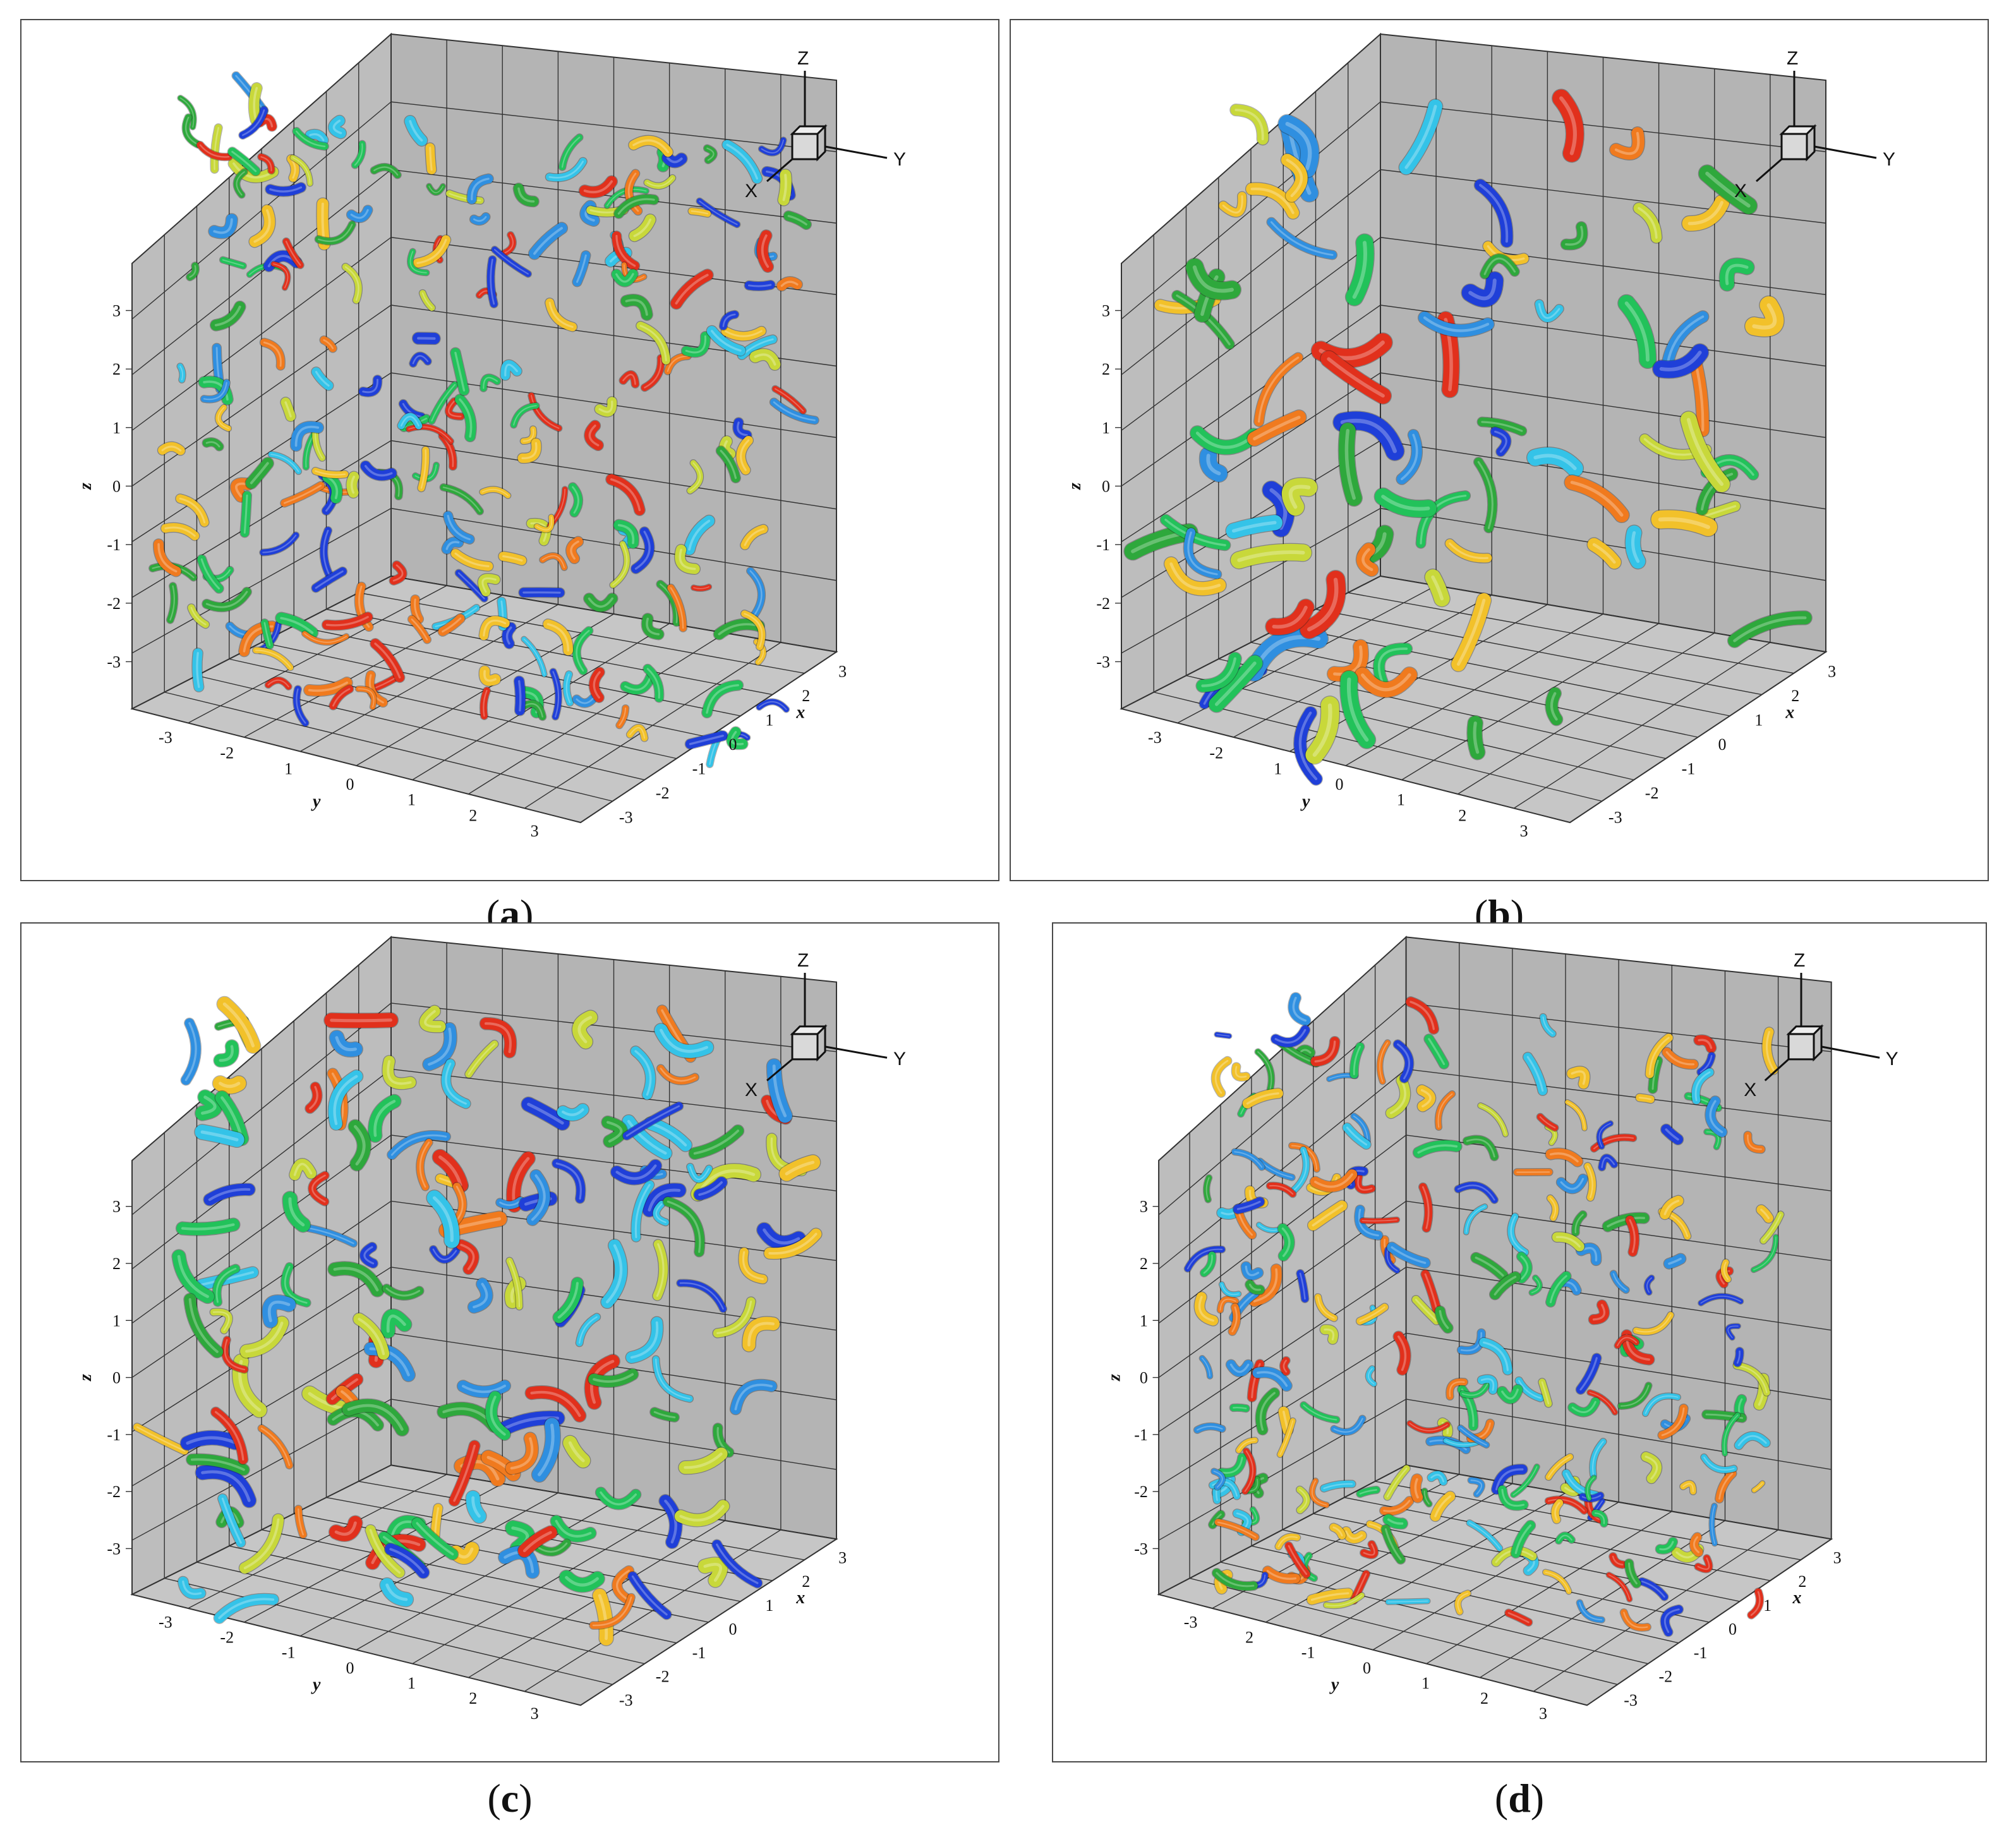  Describe the element at coordinates (1487, 1461) in the screenshot. I see `tick-labels: 3 2 1 0 -1 -2 -3 -3 2 -1 0 1 2 3 -3 -2 -1 0 1 2 3` at that location.